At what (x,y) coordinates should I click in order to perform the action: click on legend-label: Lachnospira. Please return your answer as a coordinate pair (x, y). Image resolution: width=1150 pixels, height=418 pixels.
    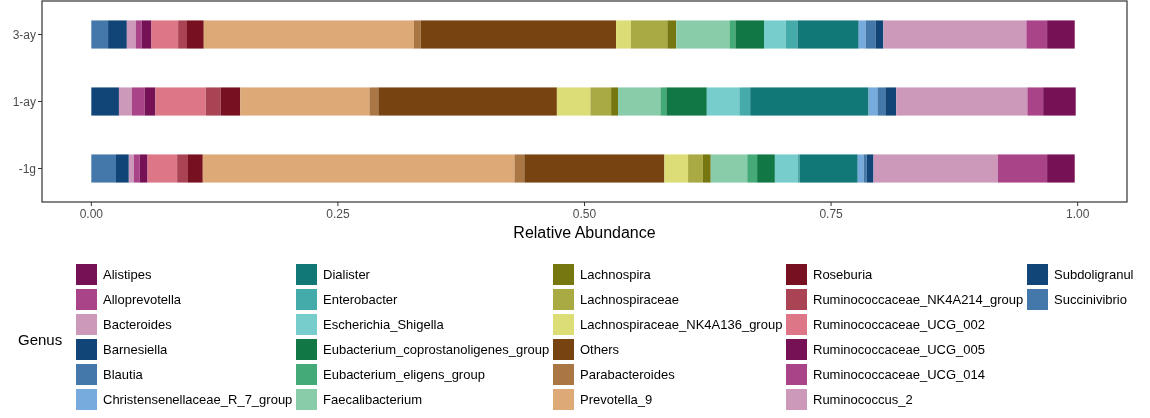
    Looking at the image, I should click on (616, 274).